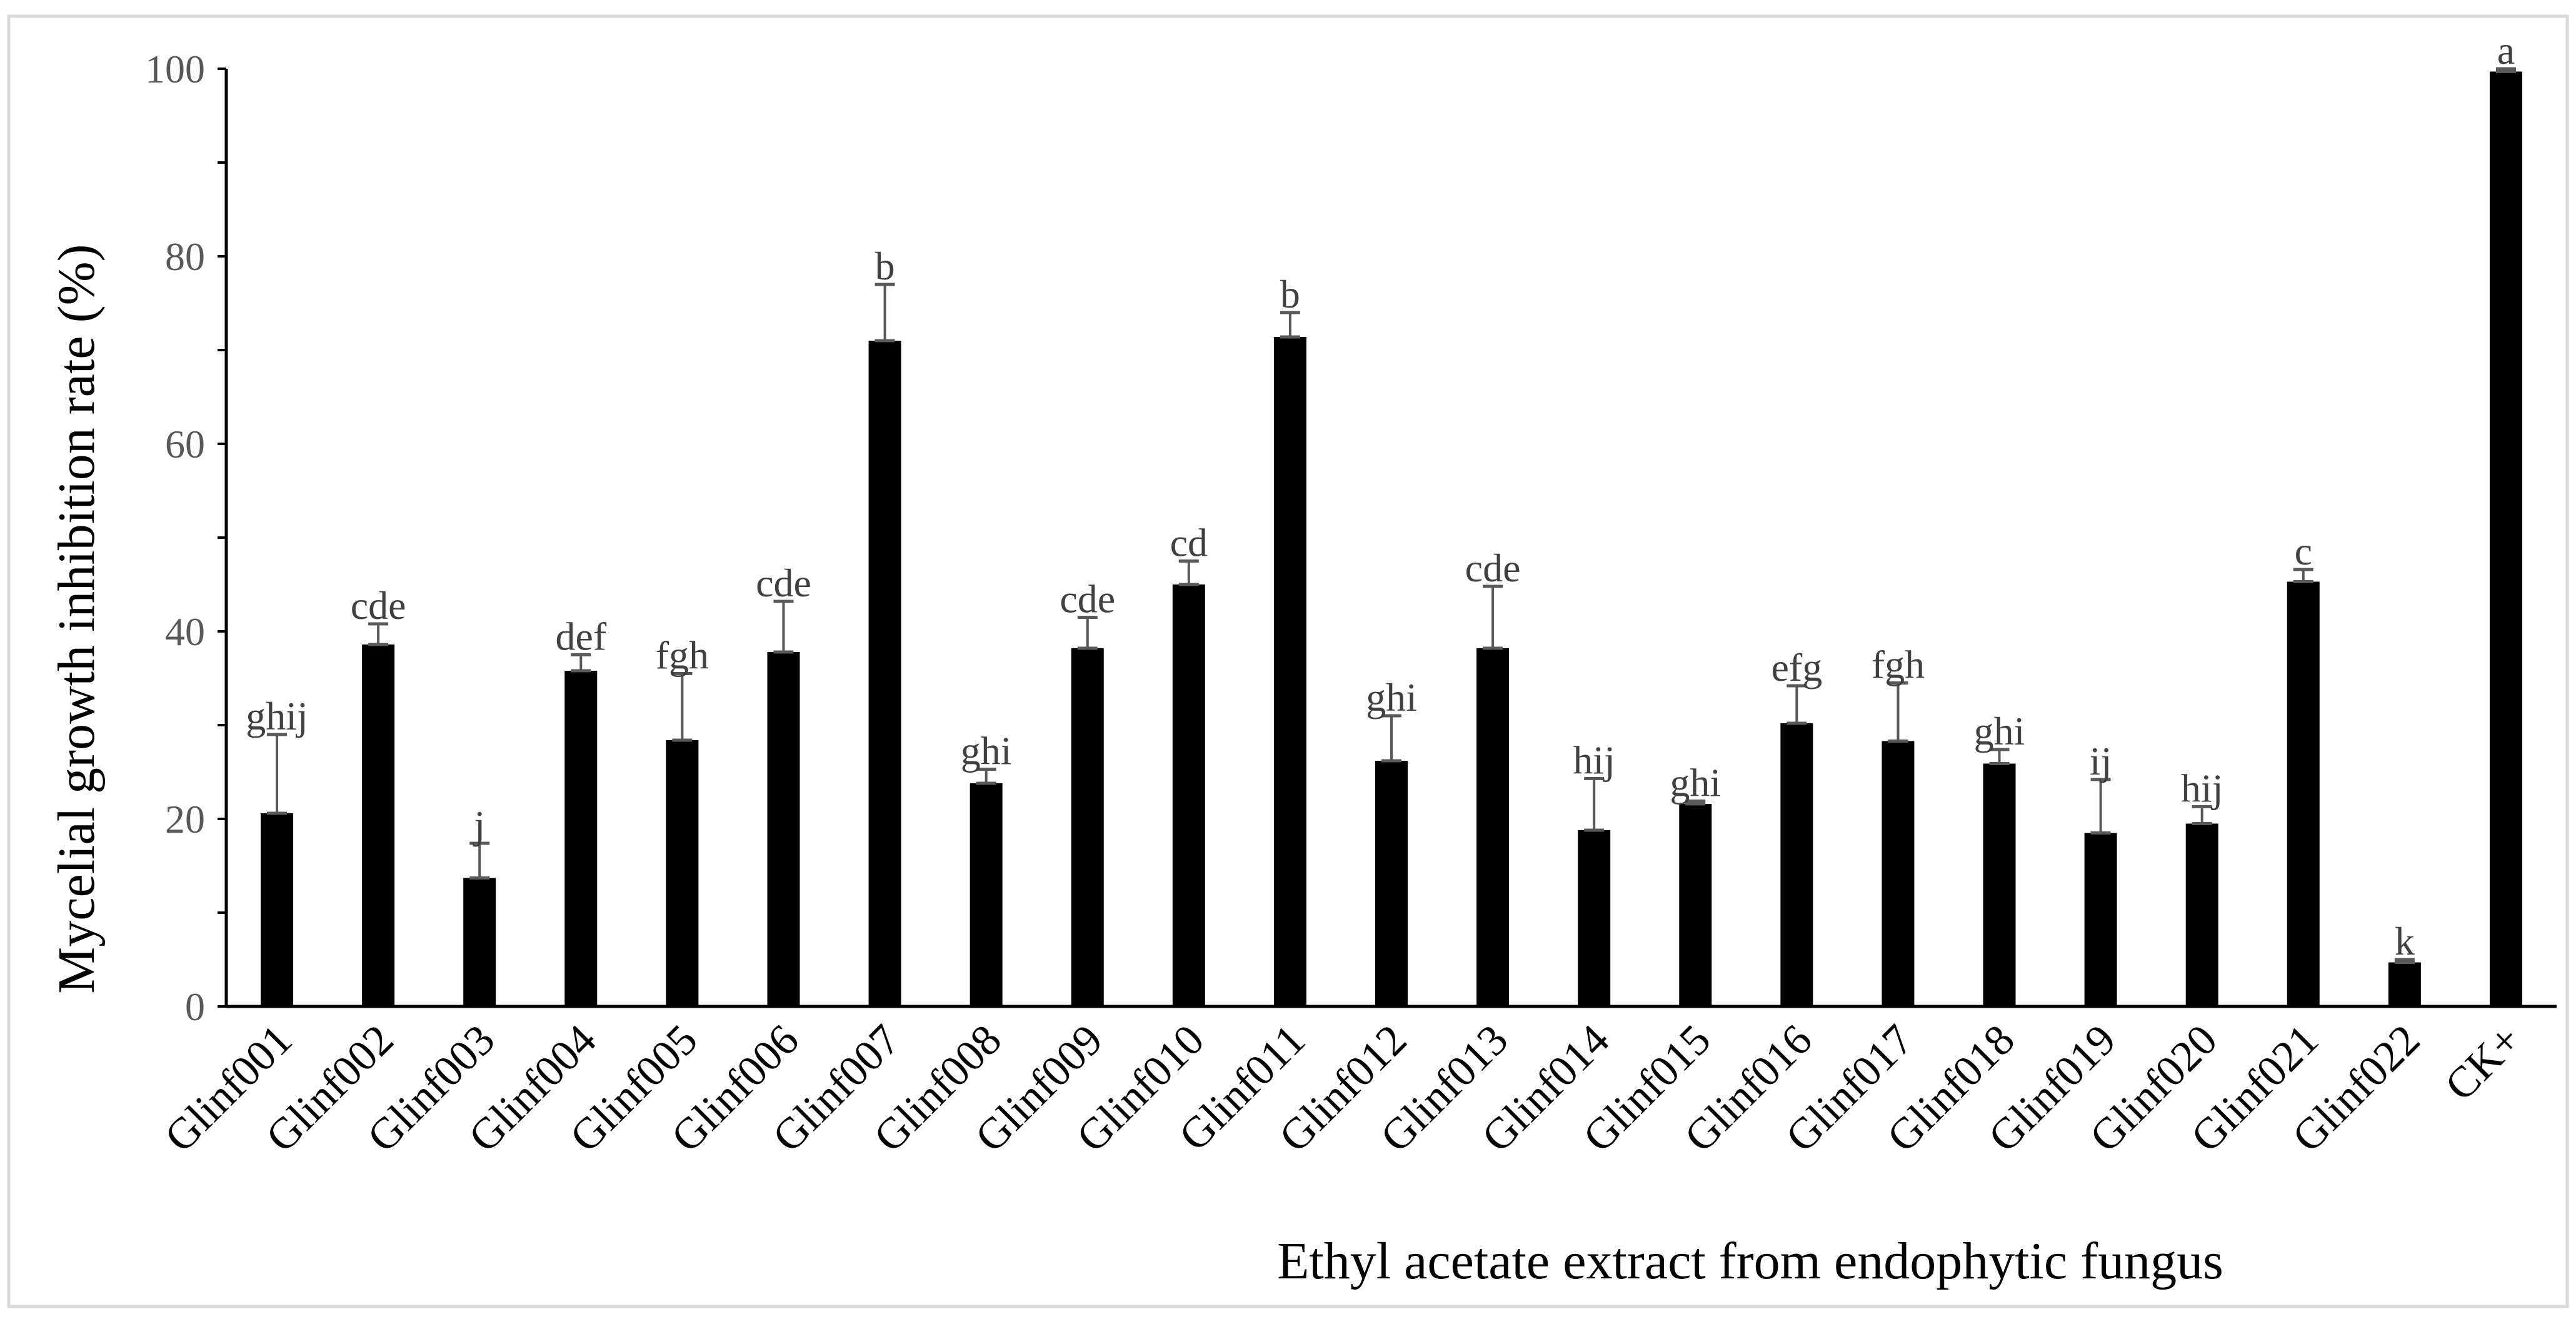 The width and height of the screenshot is (2576, 1319). What do you see at coordinates (1594, 918) in the screenshot?
I see `bar-Glinf014` at bounding box center [1594, 918].